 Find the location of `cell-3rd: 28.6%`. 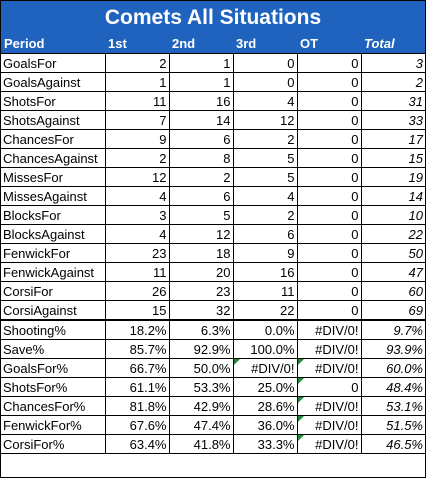

cell-3rd: 28.6% is located at coordinates (265, 406).